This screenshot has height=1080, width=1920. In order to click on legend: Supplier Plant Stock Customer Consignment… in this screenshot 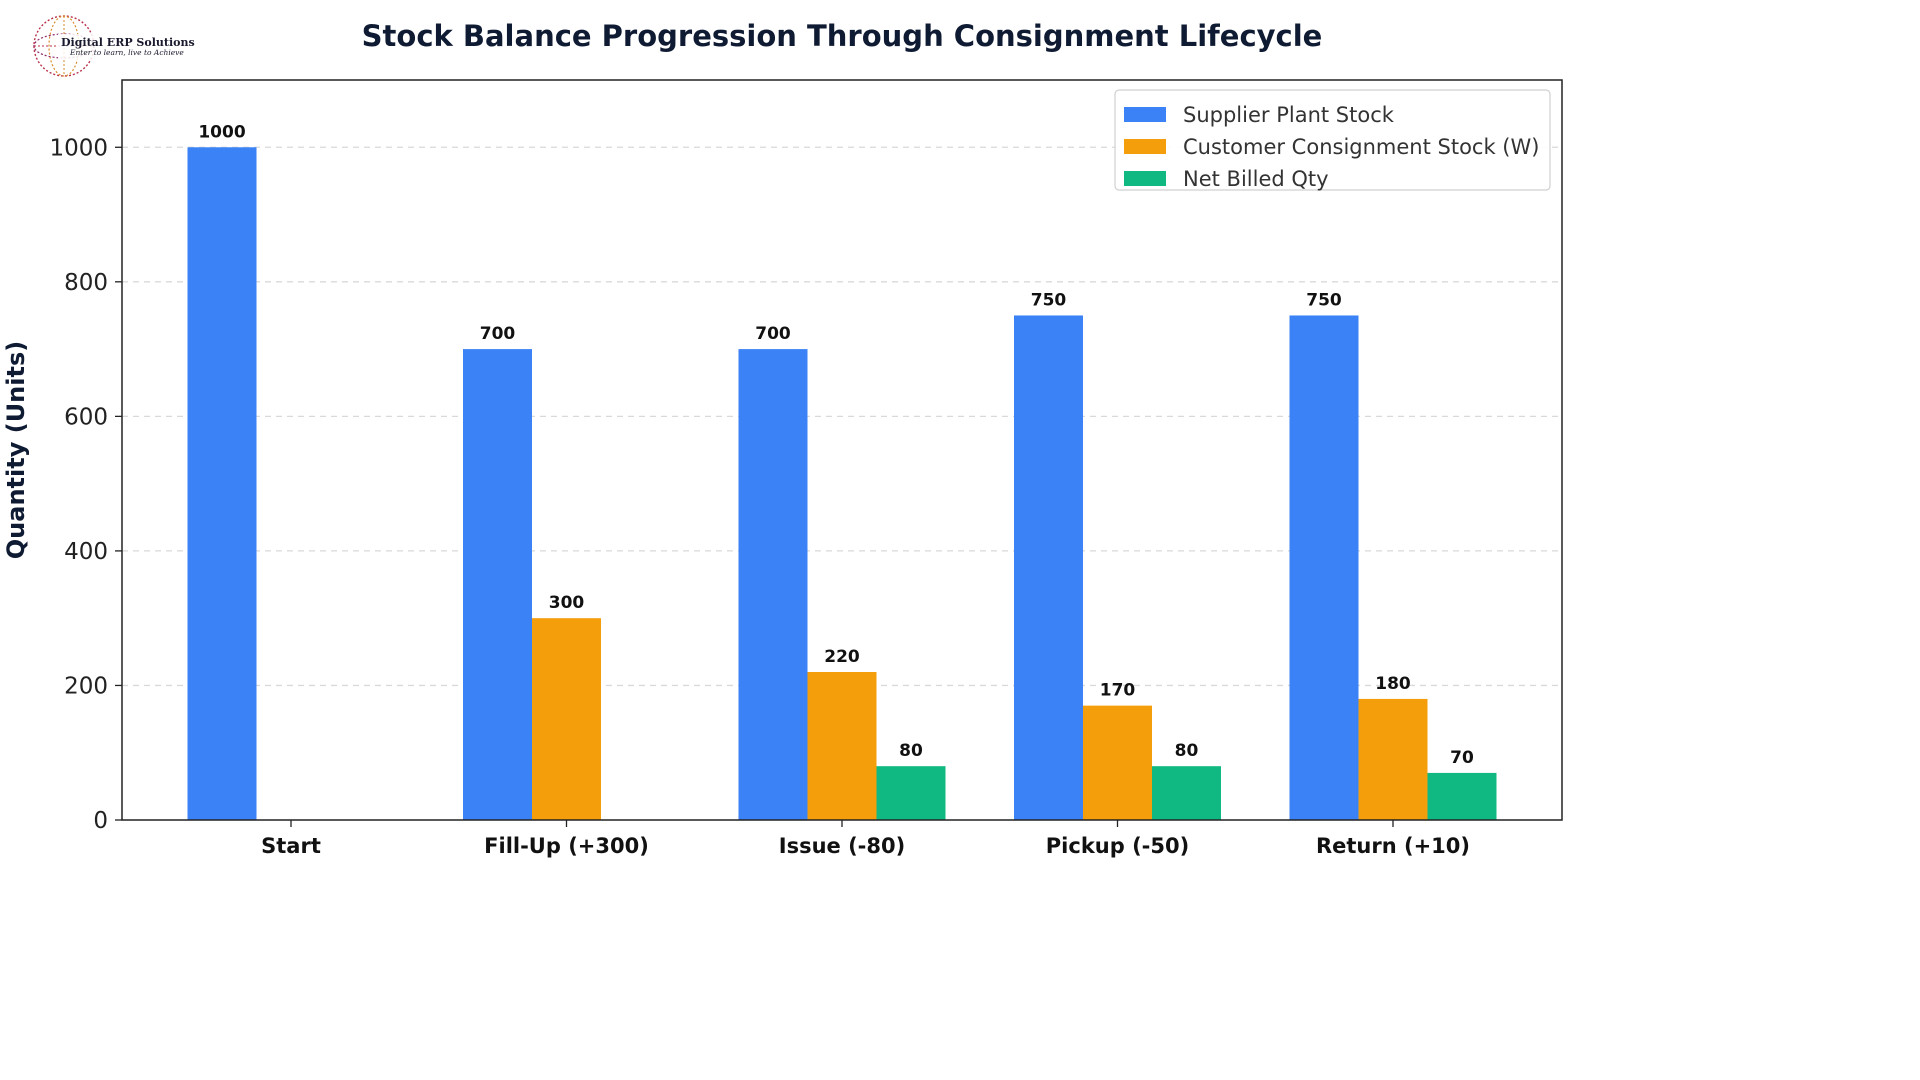, I will do `click(1332, 140)`.